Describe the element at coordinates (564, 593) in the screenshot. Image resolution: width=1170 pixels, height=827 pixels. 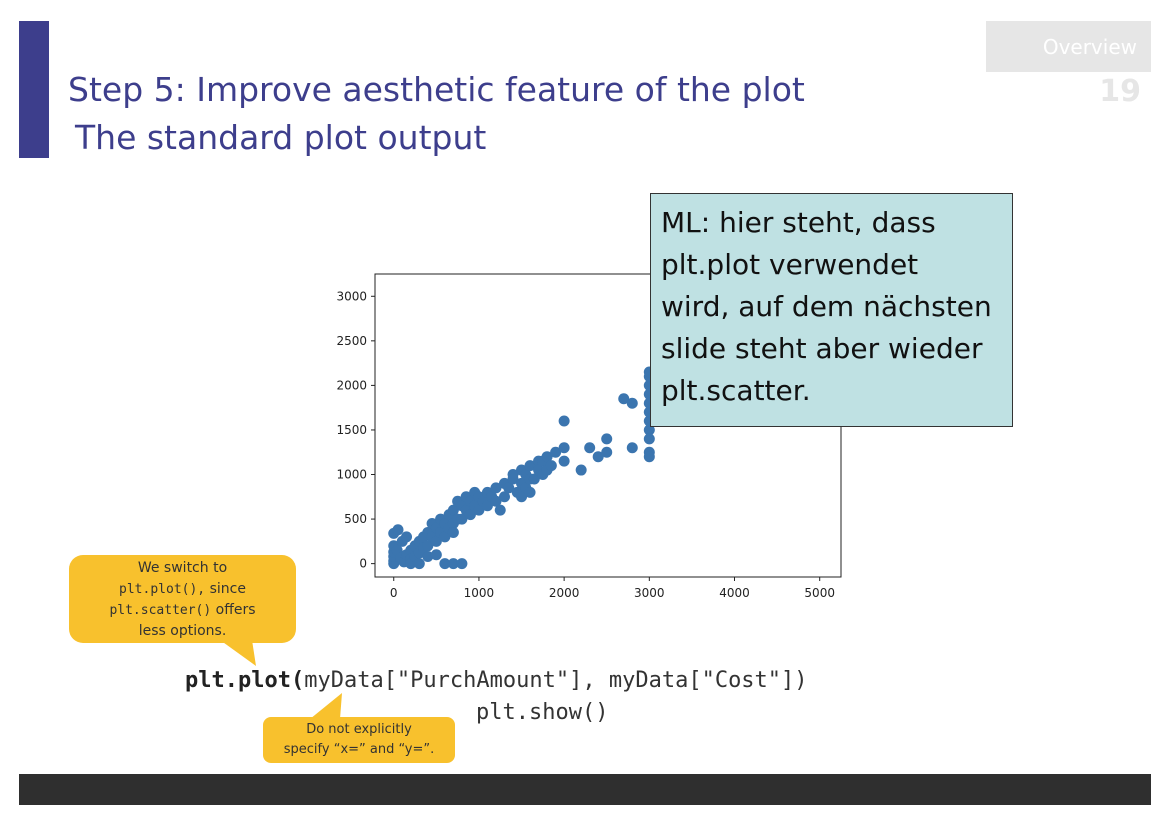
I see `x-tick-label: 2000` at that location.